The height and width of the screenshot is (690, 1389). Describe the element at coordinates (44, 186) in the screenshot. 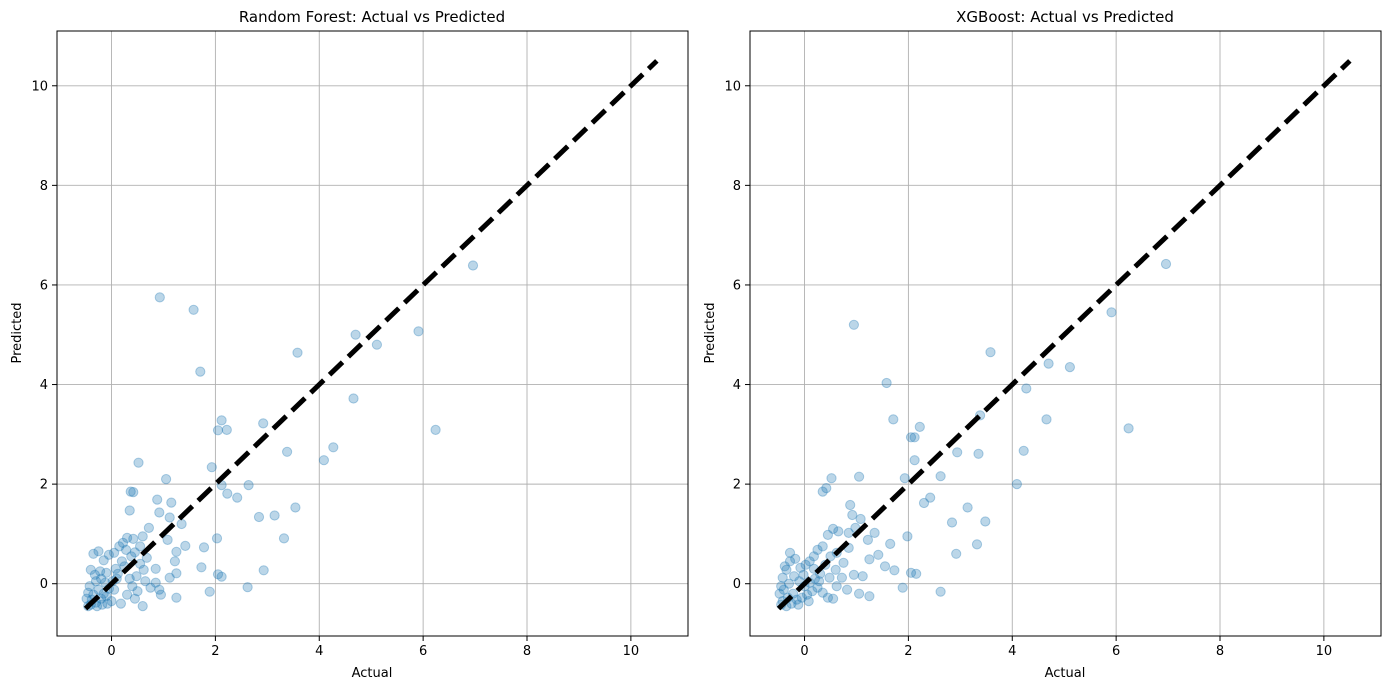

I see `rf-y-tick-label: 8` at that location.